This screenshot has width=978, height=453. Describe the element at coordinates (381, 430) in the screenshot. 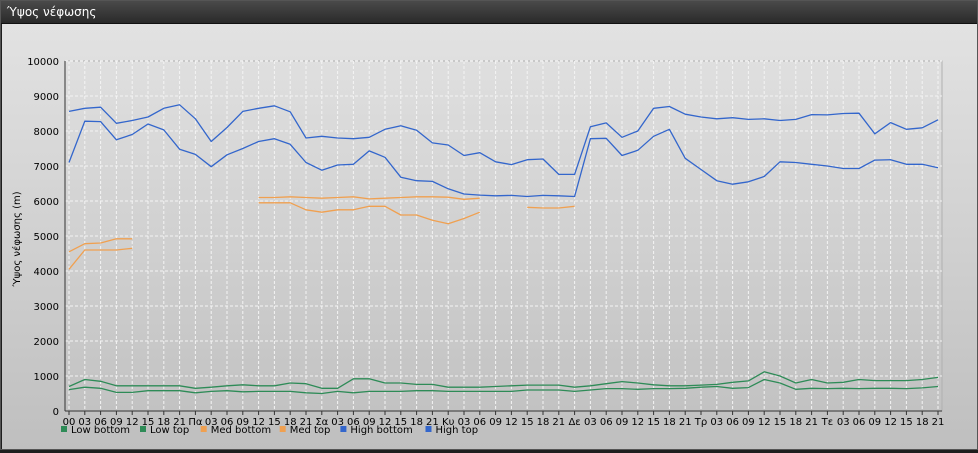

I see `legend-label: High bottom` at that location.